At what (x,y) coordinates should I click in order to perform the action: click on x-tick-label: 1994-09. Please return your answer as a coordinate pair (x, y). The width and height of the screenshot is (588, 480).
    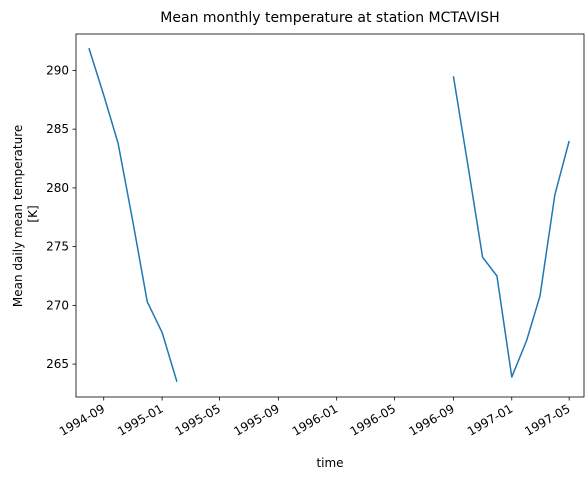
    Looking at the image, I should click on (82, 419).